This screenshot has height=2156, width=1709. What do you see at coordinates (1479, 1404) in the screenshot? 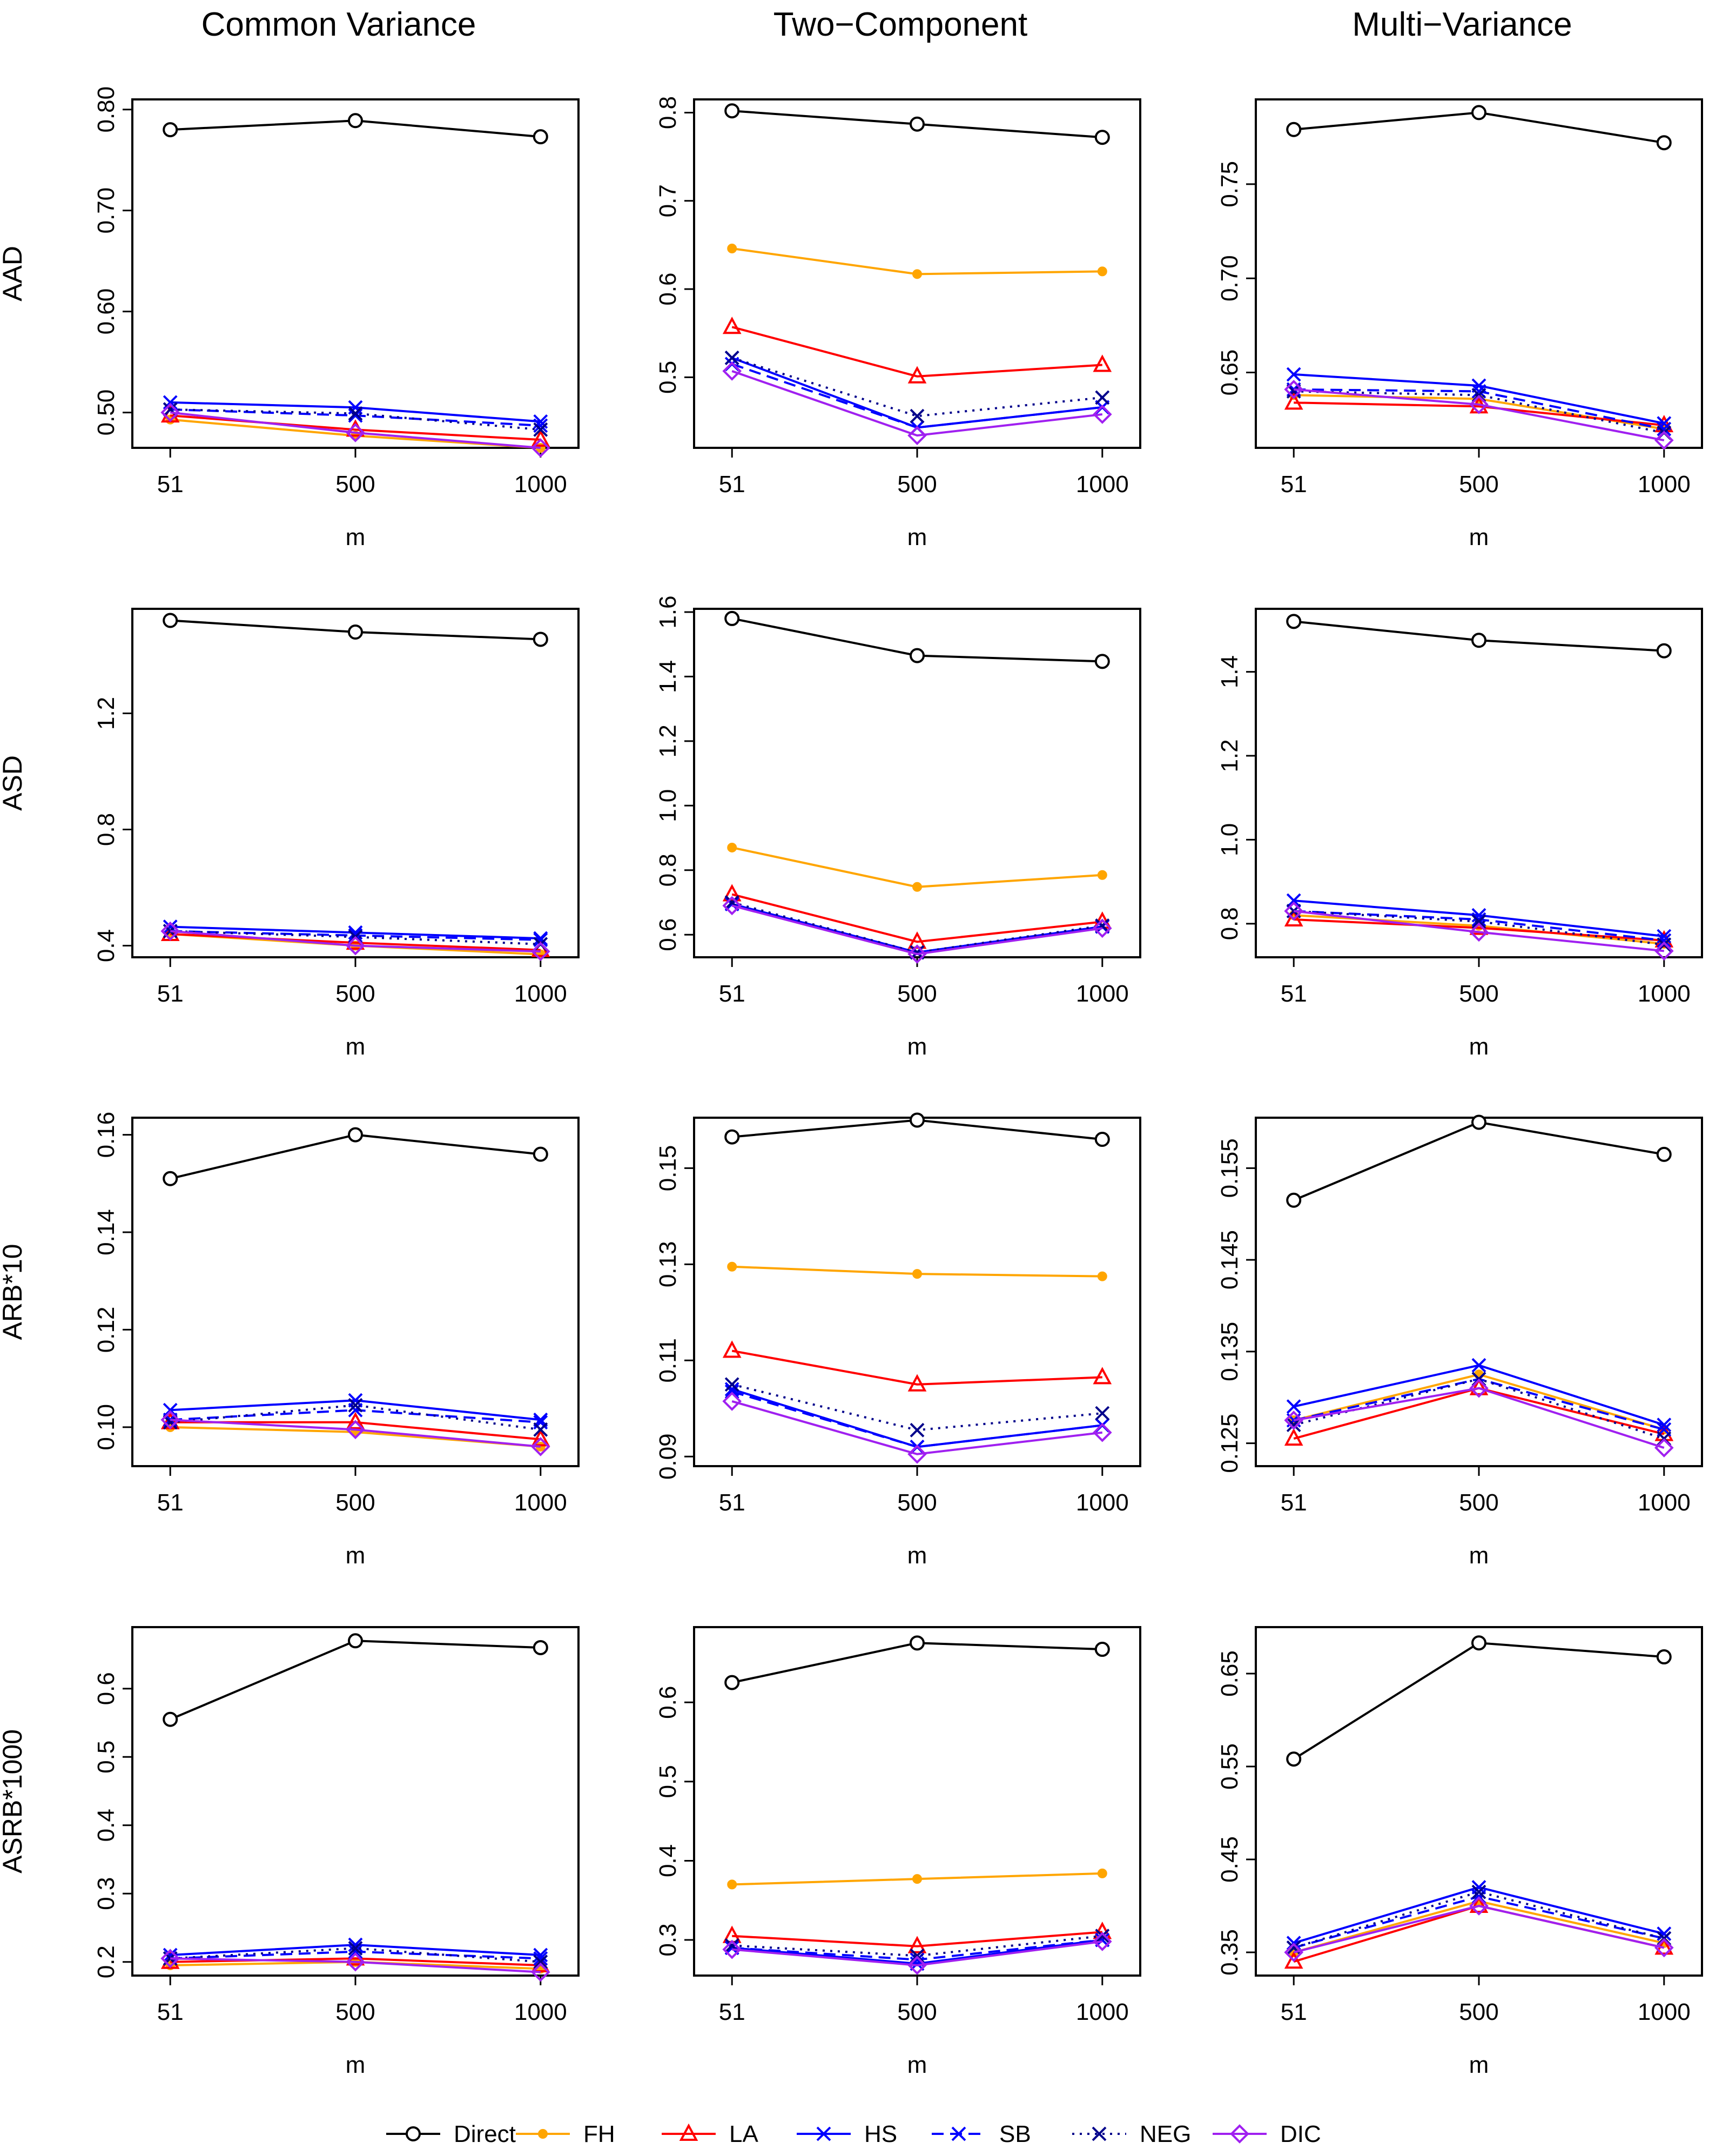
I see `series-line-sb` at bounding box center [1479, 1404].